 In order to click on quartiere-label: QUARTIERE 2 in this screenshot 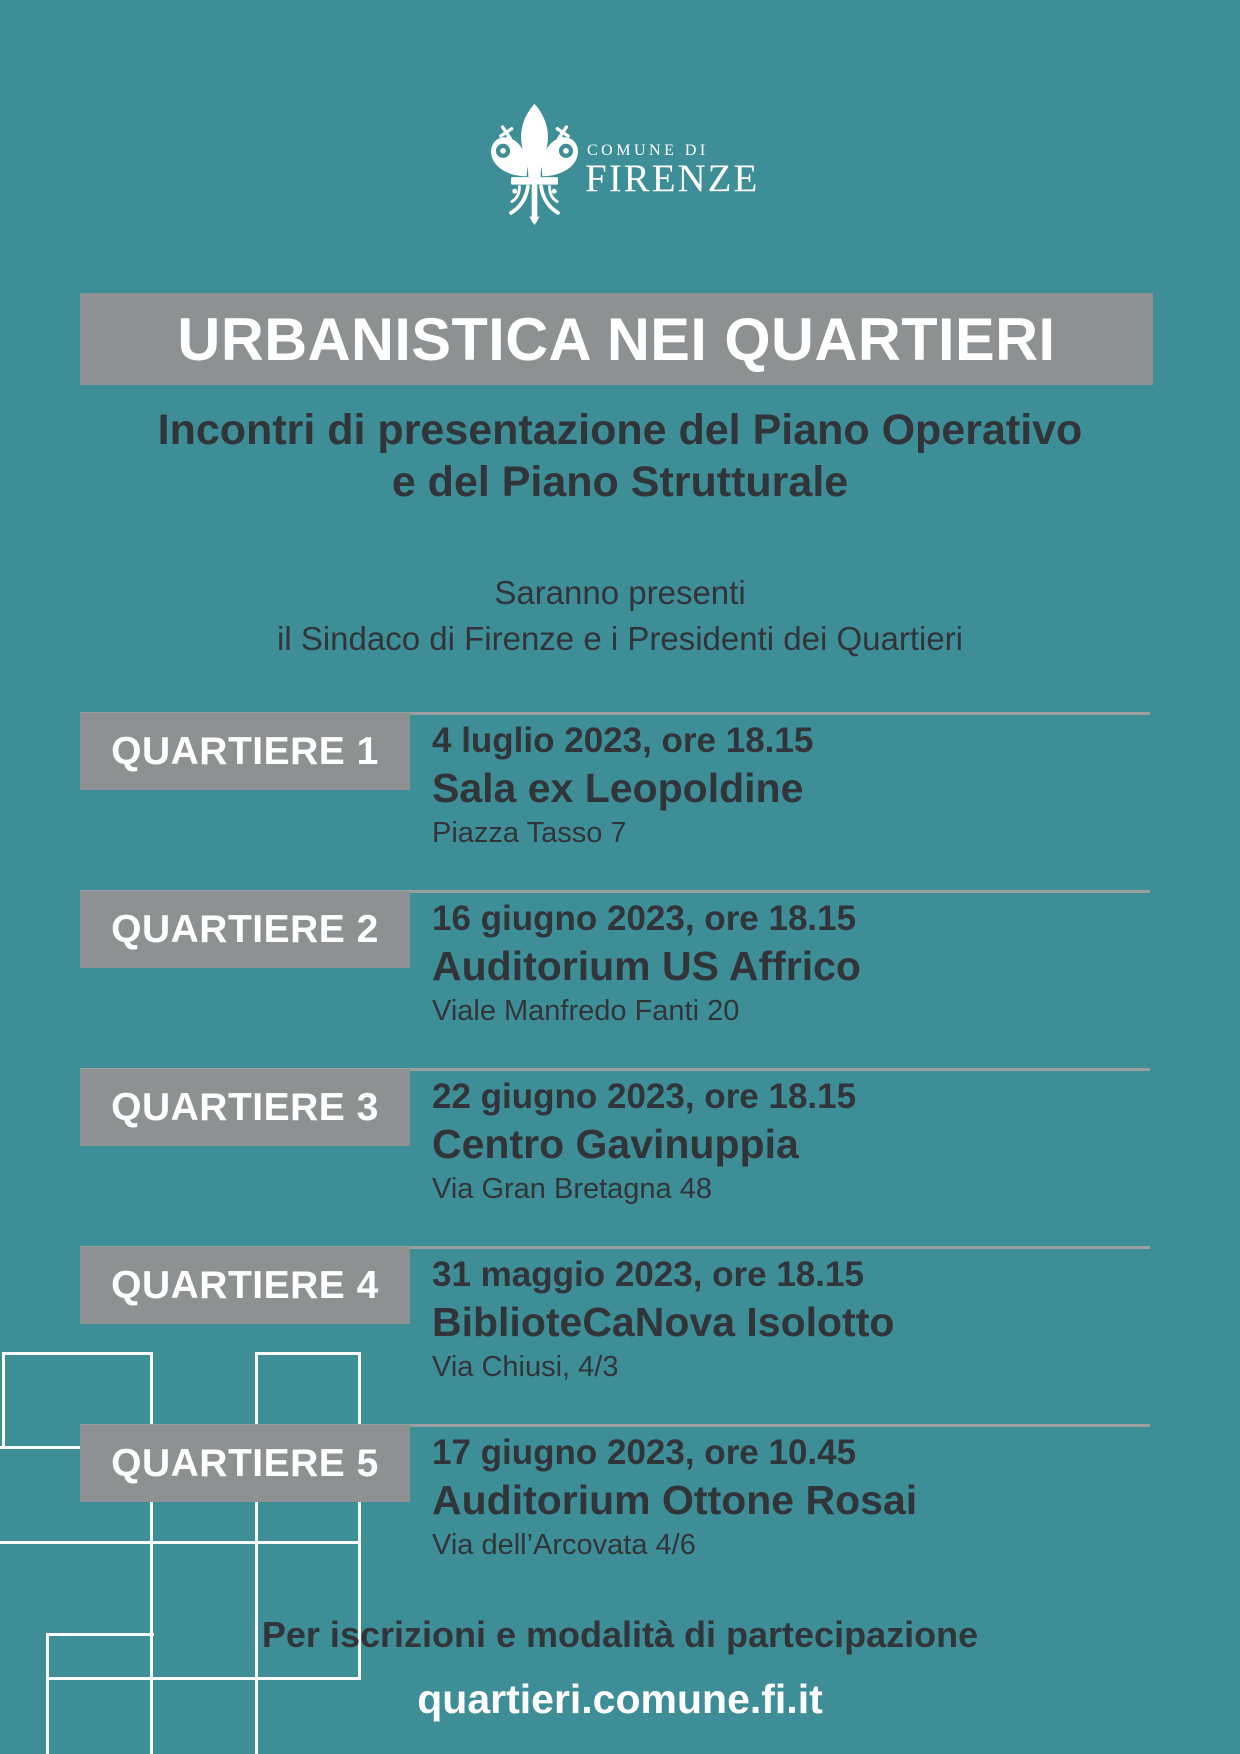, I will do `click(245, 929)`.